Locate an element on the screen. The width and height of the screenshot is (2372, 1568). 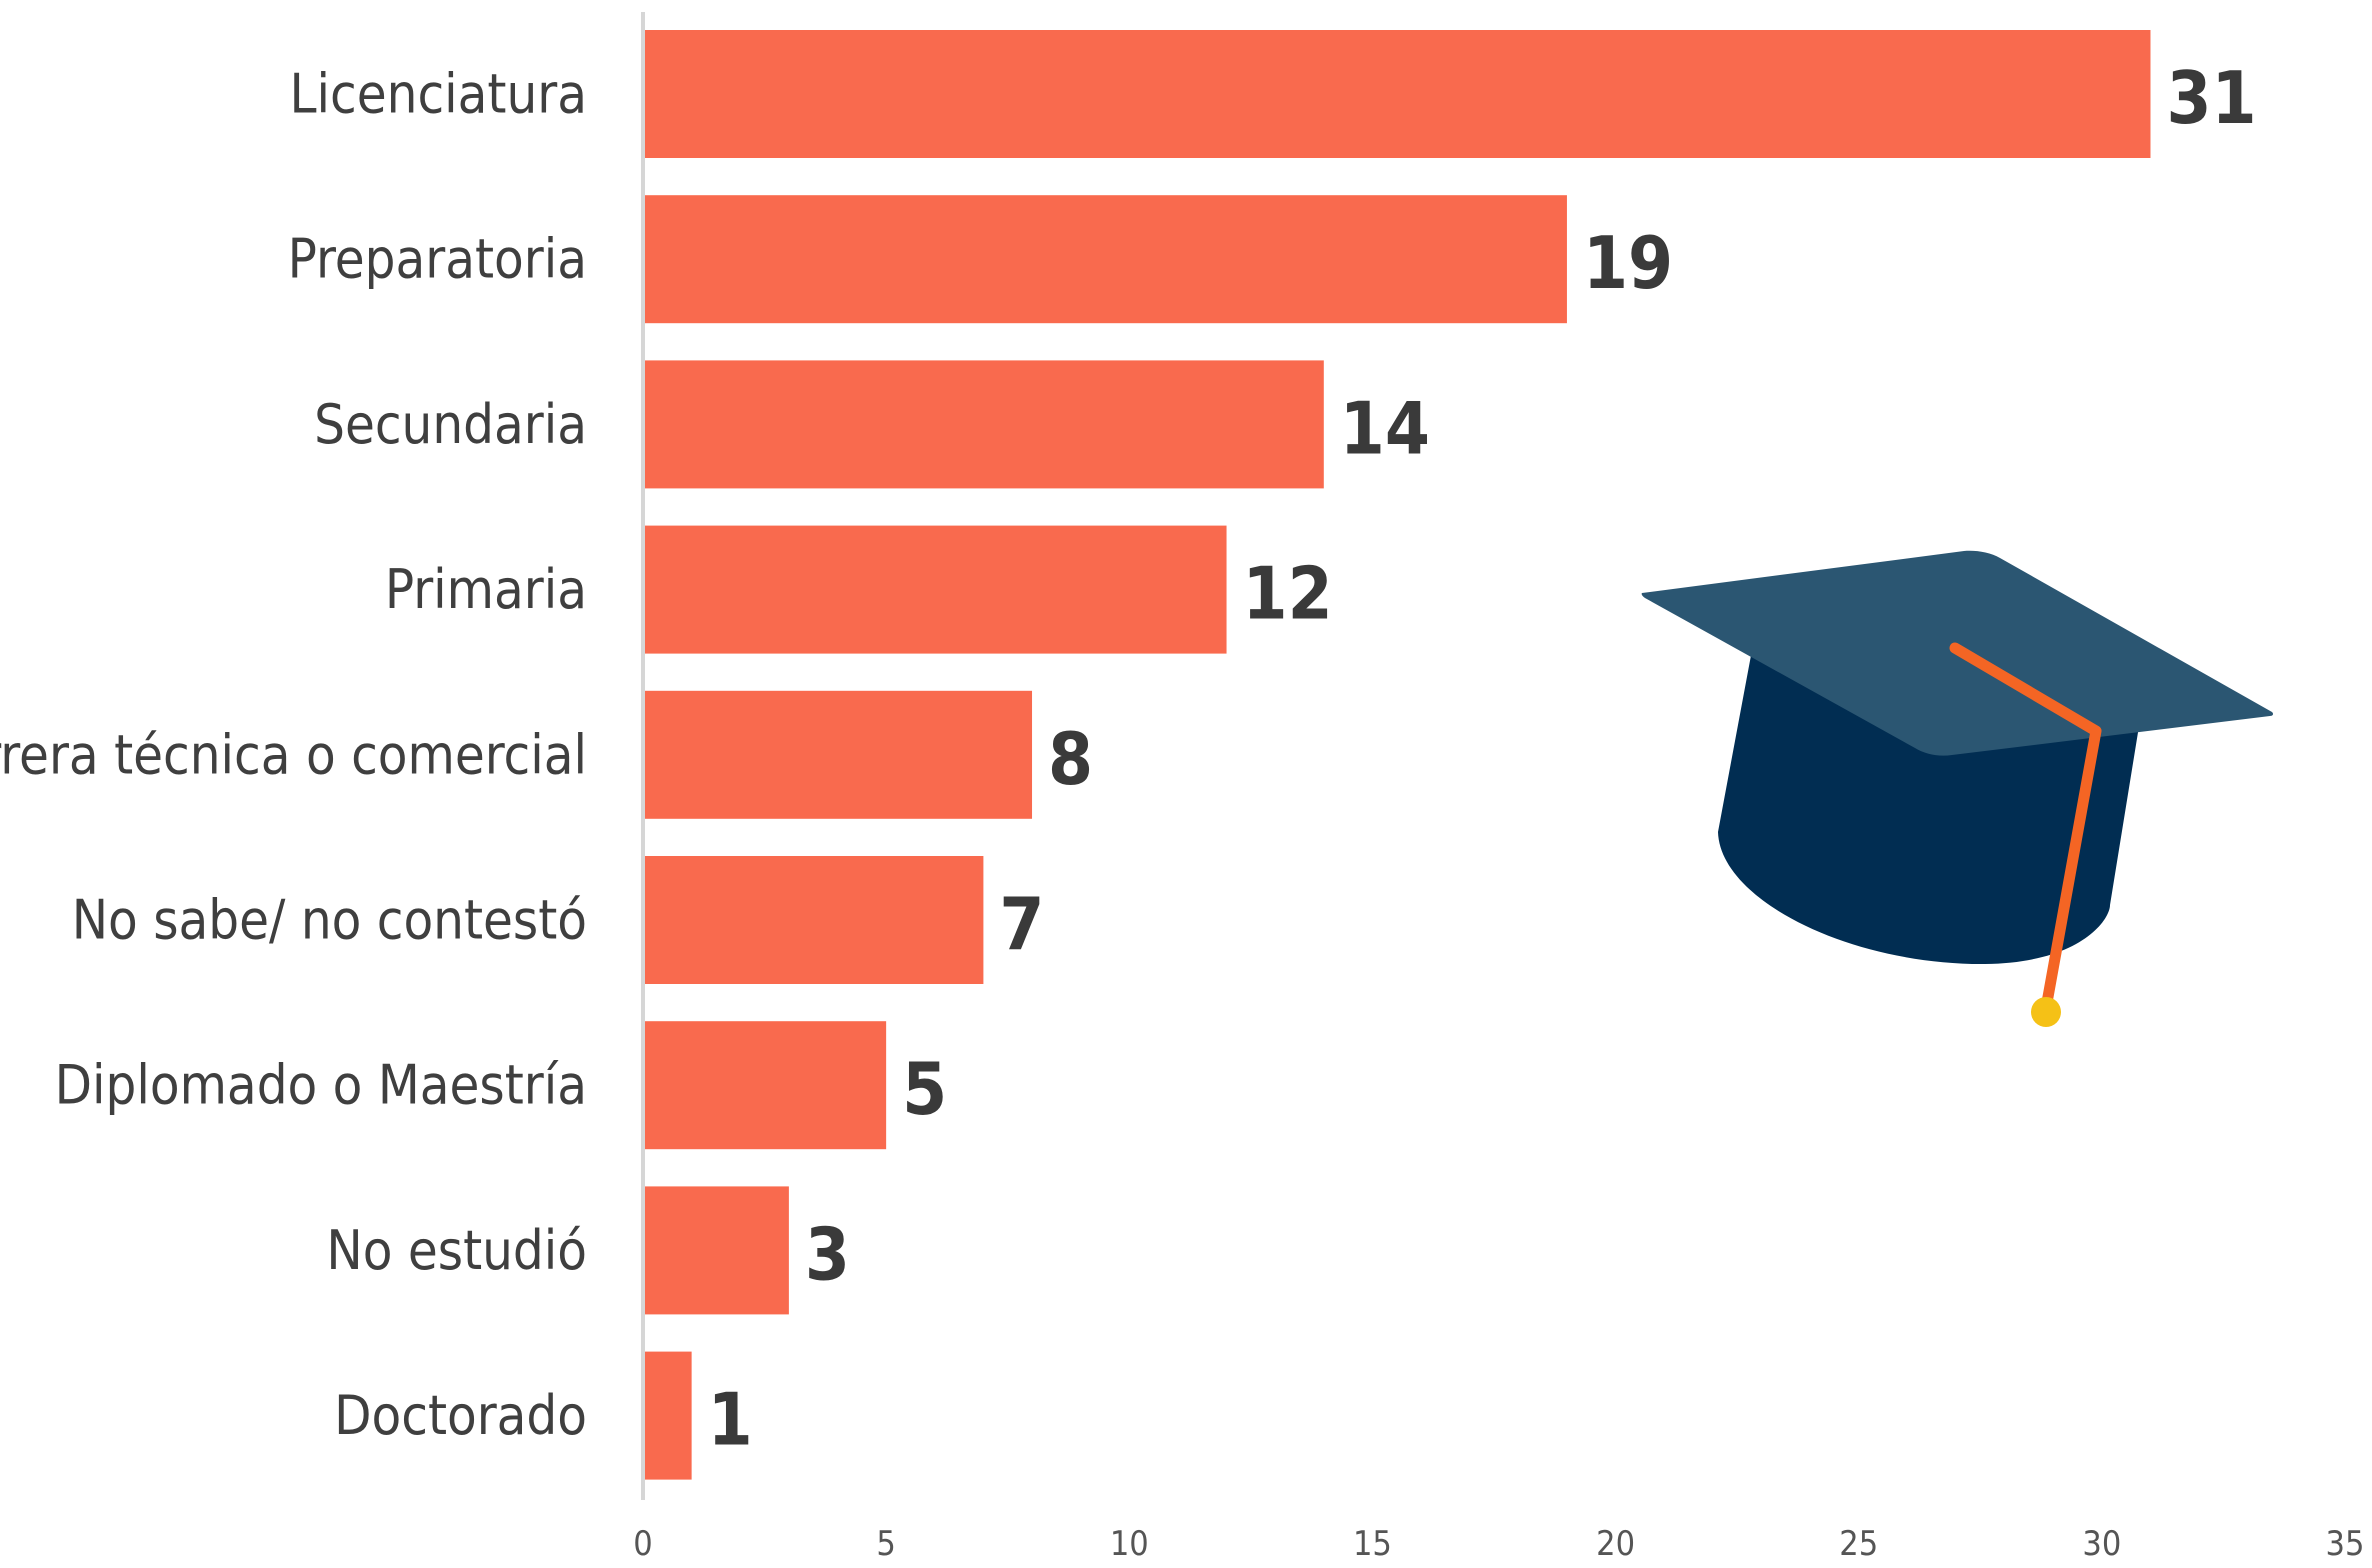
tassel-cord is located at coordinates (2025, 828).